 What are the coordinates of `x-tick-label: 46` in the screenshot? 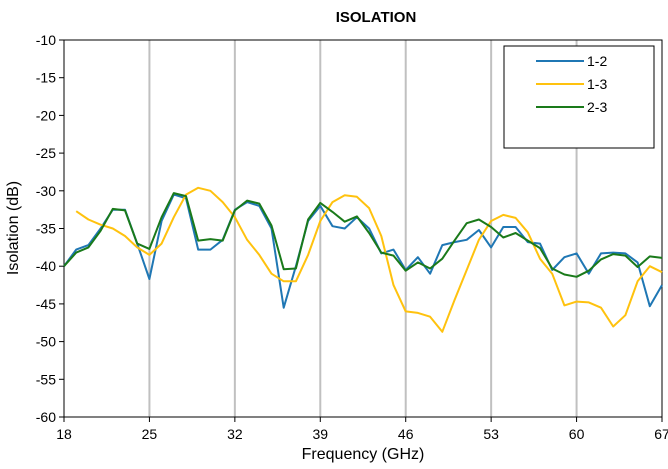 It's located at (406, 434).